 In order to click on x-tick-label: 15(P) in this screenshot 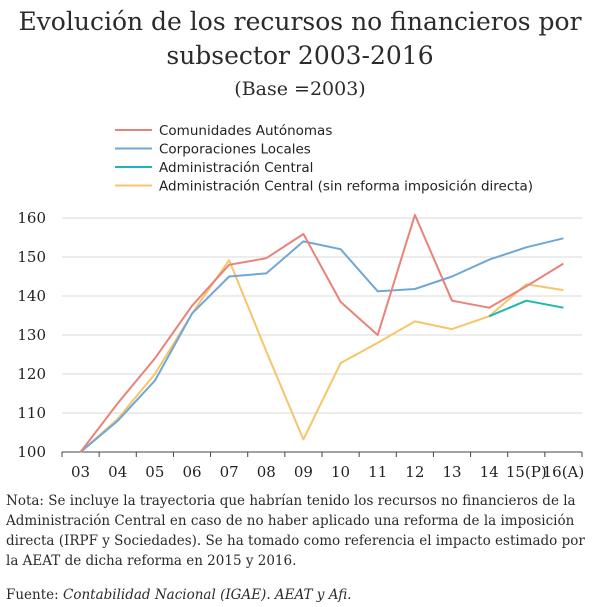, I will do `click(526, 472)`.